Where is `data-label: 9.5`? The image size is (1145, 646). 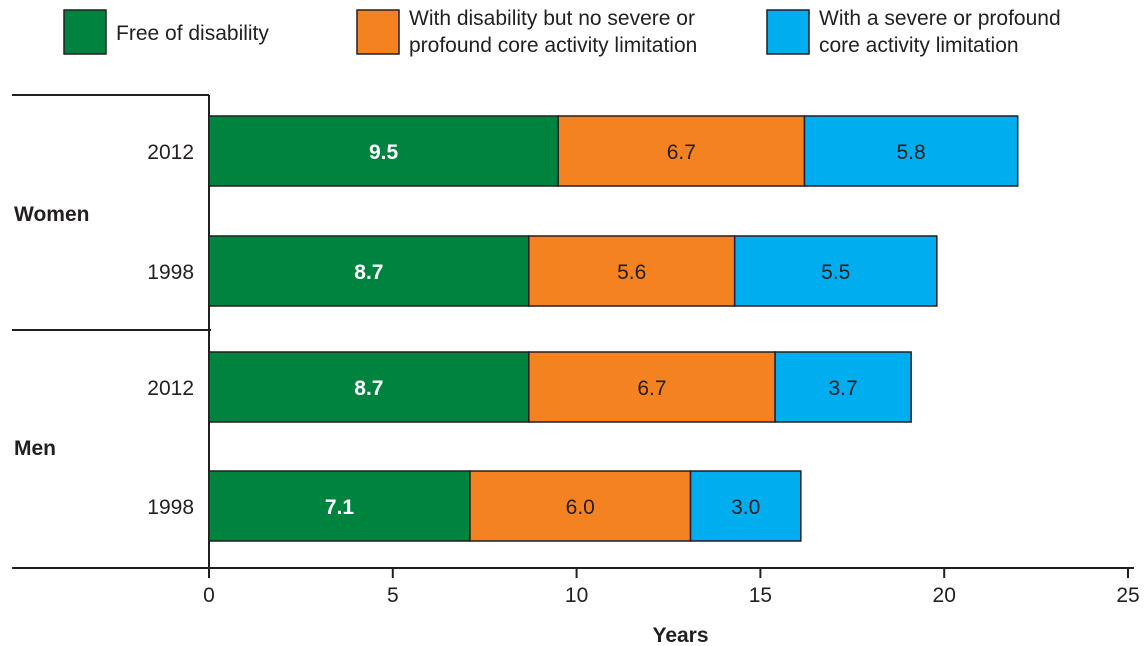 data-label: 9.5 is located at coordinates (384, 152).